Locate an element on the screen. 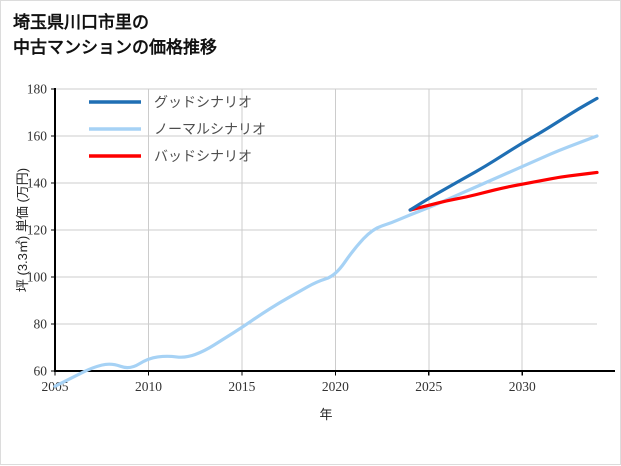 This screenshot has height=466, width=621. x-tick-label: 2010 is located at coordinates (148, 386).